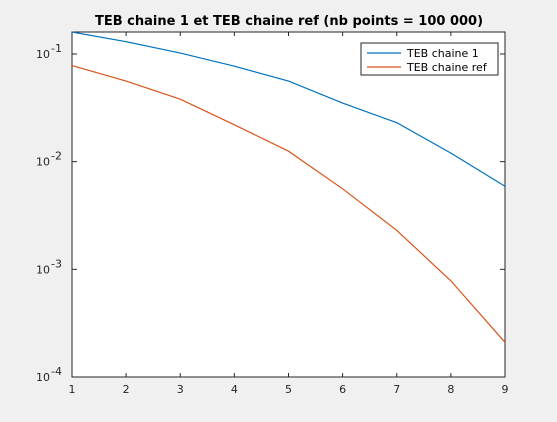 The image size is (557, 422). What do you see at coordinates (288, 389) in the screenshot?
I see `x-tick-label: 5` at bounding box center [288, 389].